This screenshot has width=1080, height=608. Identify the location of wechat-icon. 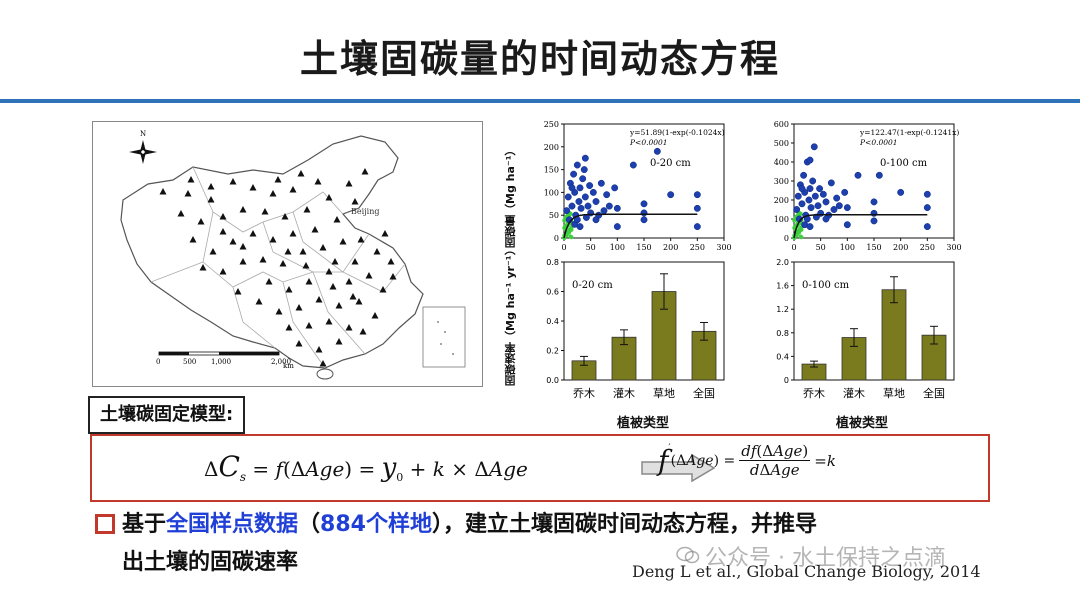
(688, 555).